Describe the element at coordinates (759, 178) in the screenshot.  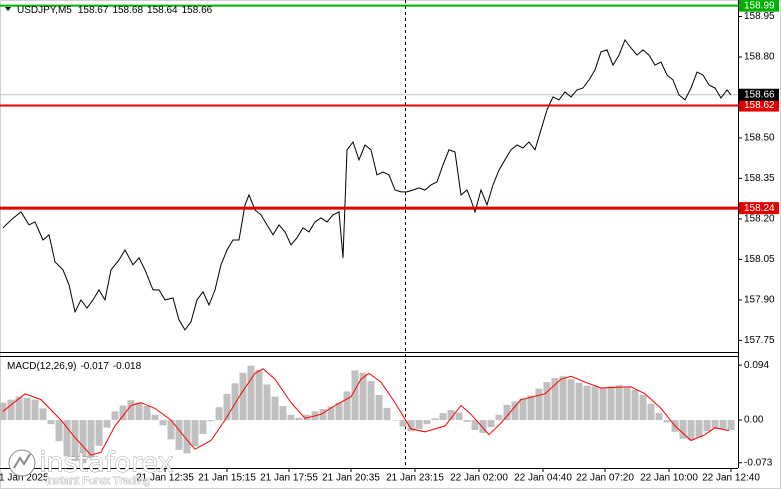
I see `y-tick-label: 158.35` at that location.